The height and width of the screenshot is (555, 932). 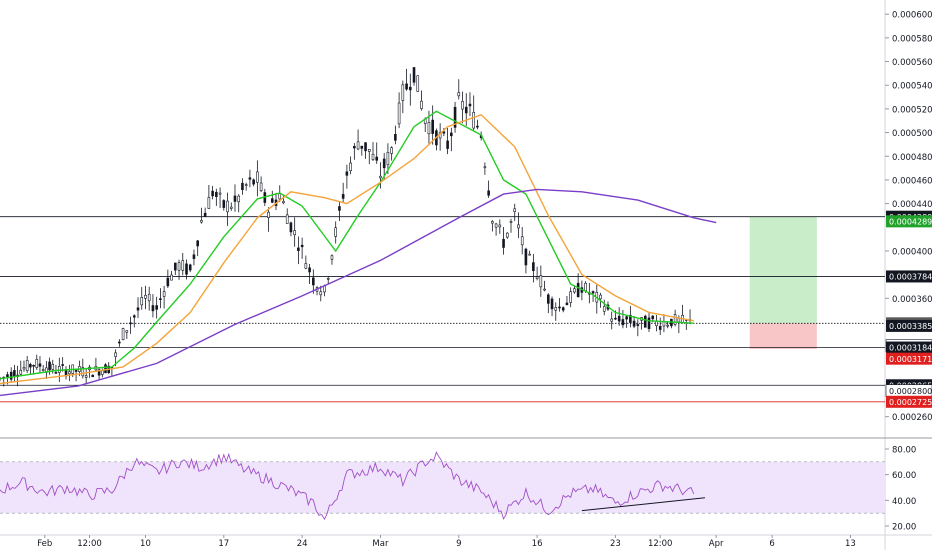 I want to click on time-tick-label: Apr, so click(x=716, y=544).